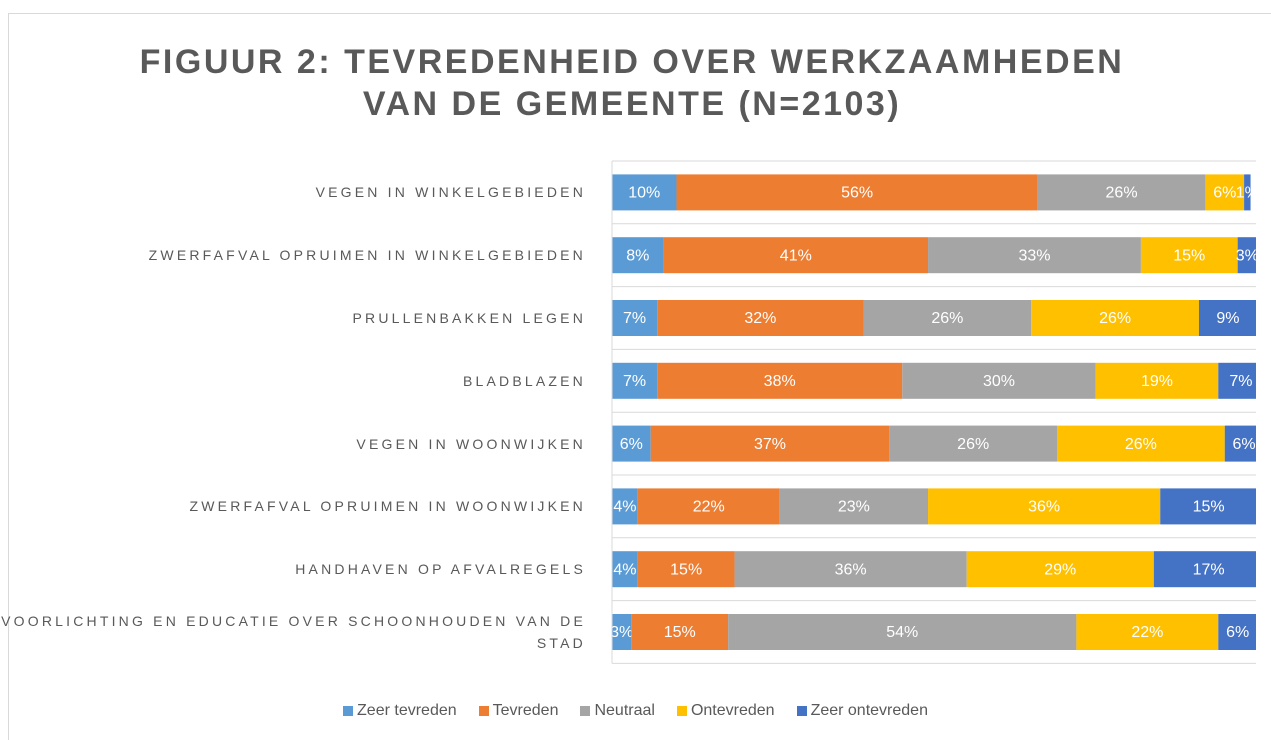 The height and width of the screenshot is (740, 1271). Describe the element at coordinates (525, 710) in the screenshot. I see `legend-label: Tevreden` at that location.